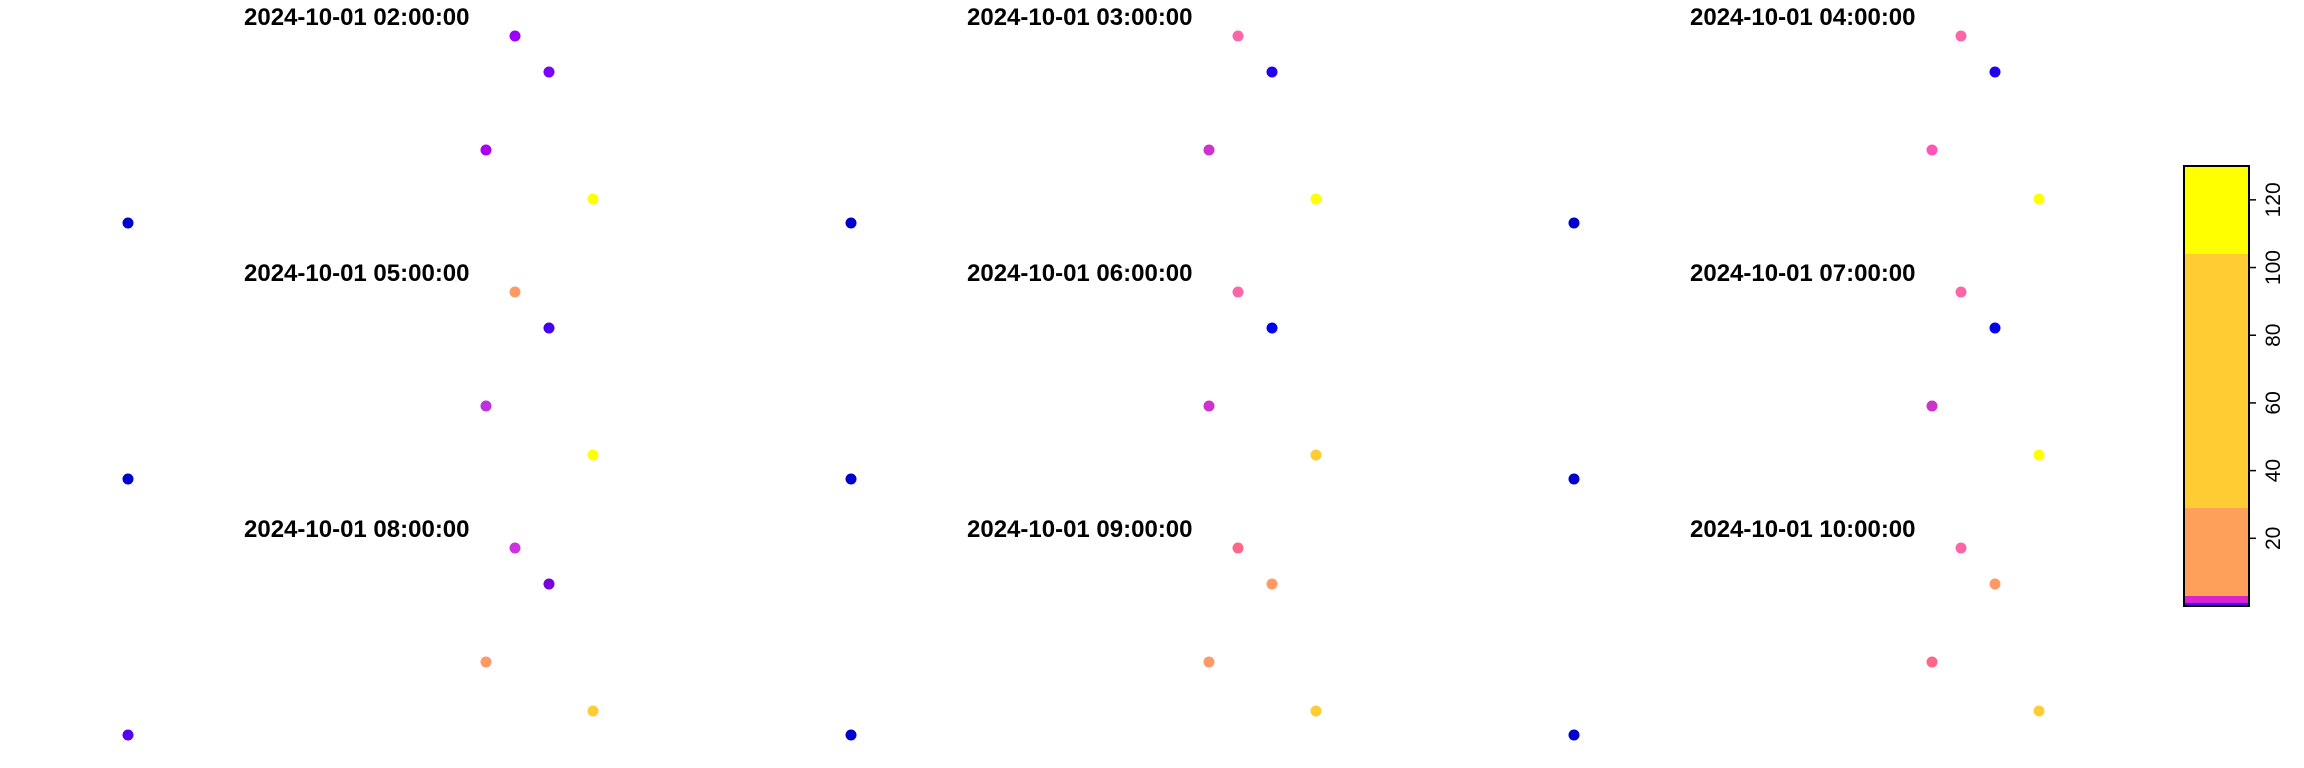 The image size is (2304, 768). What do you see at coordinates (1080, 17) in the screenshot?
I see `panel-title: 2024-10-01 03:00:00` at bounding box center [1080, 17].